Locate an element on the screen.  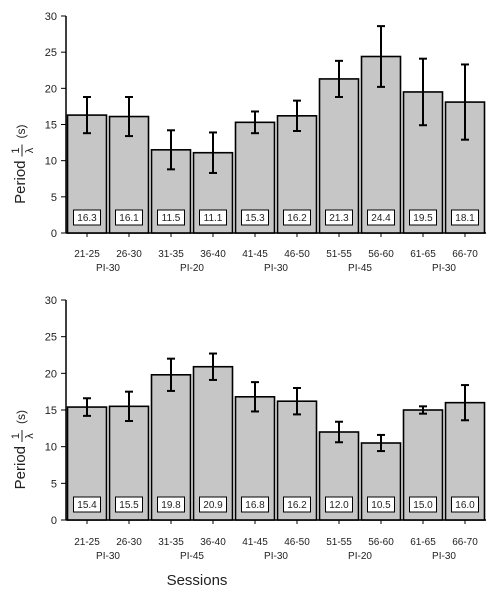
value-label: 15.5 is located at coordinates (129, 505).